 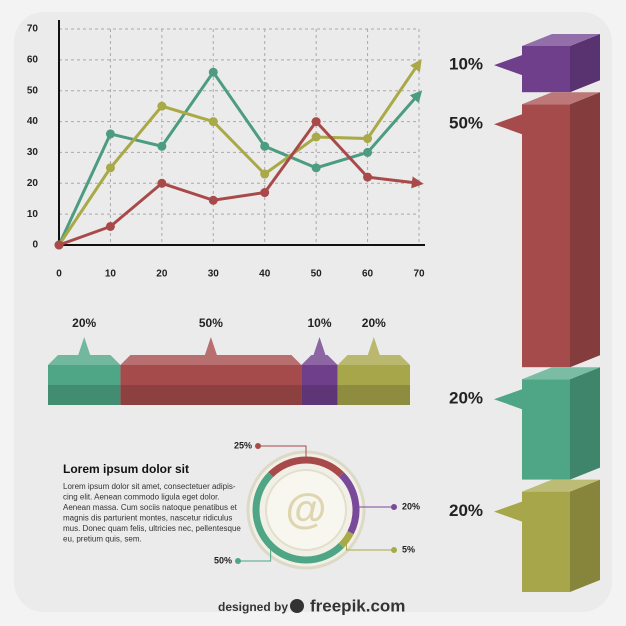 What do you see at coordinates (33, 90) in the screenshot?
I see `y-tick-label: 50` at bounding box center [33, 90].